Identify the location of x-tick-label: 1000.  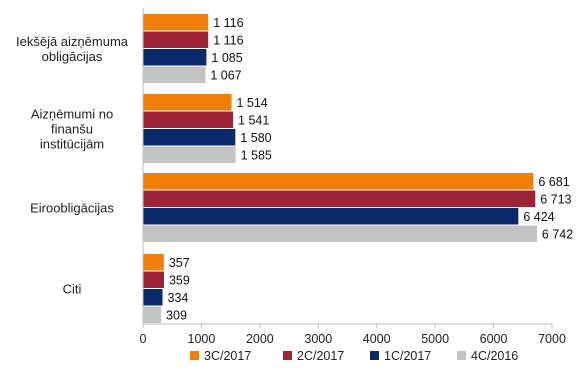
(202, 339).